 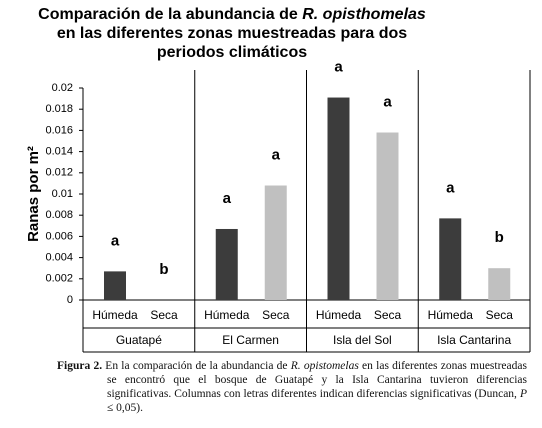 What do you see at coordinates (59, 130) in the screenshot?
I see `y-tick-label: 0.016` at bounding box center [59, 130].